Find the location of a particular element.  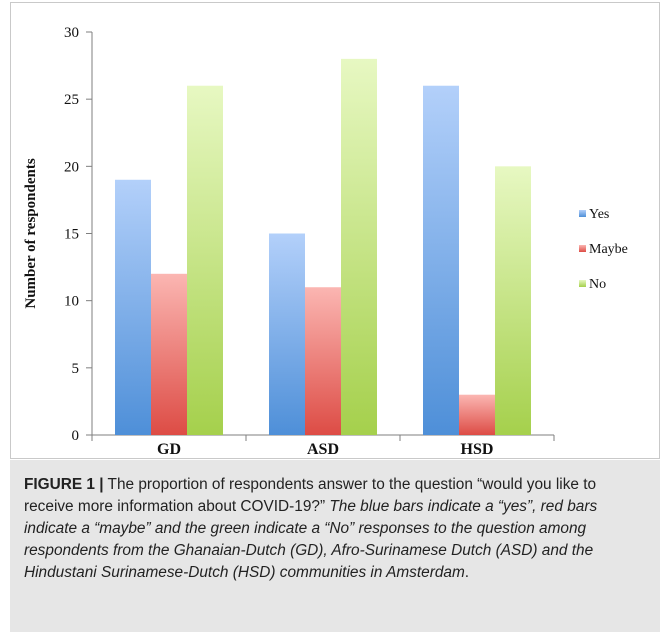

bar-maybe-asd is located at coordinates (323, 361).